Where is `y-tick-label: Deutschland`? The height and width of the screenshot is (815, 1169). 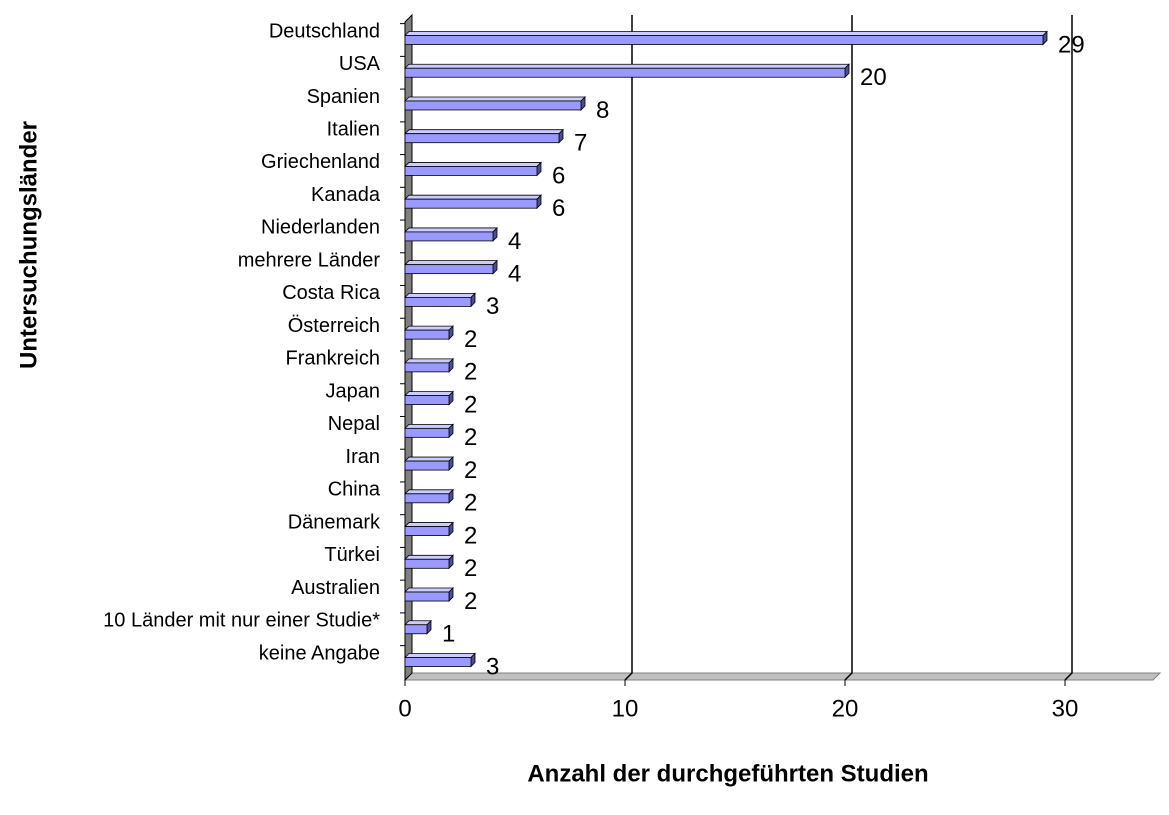
y-tick-label: Deutschland is located at coordinates (324, 31).